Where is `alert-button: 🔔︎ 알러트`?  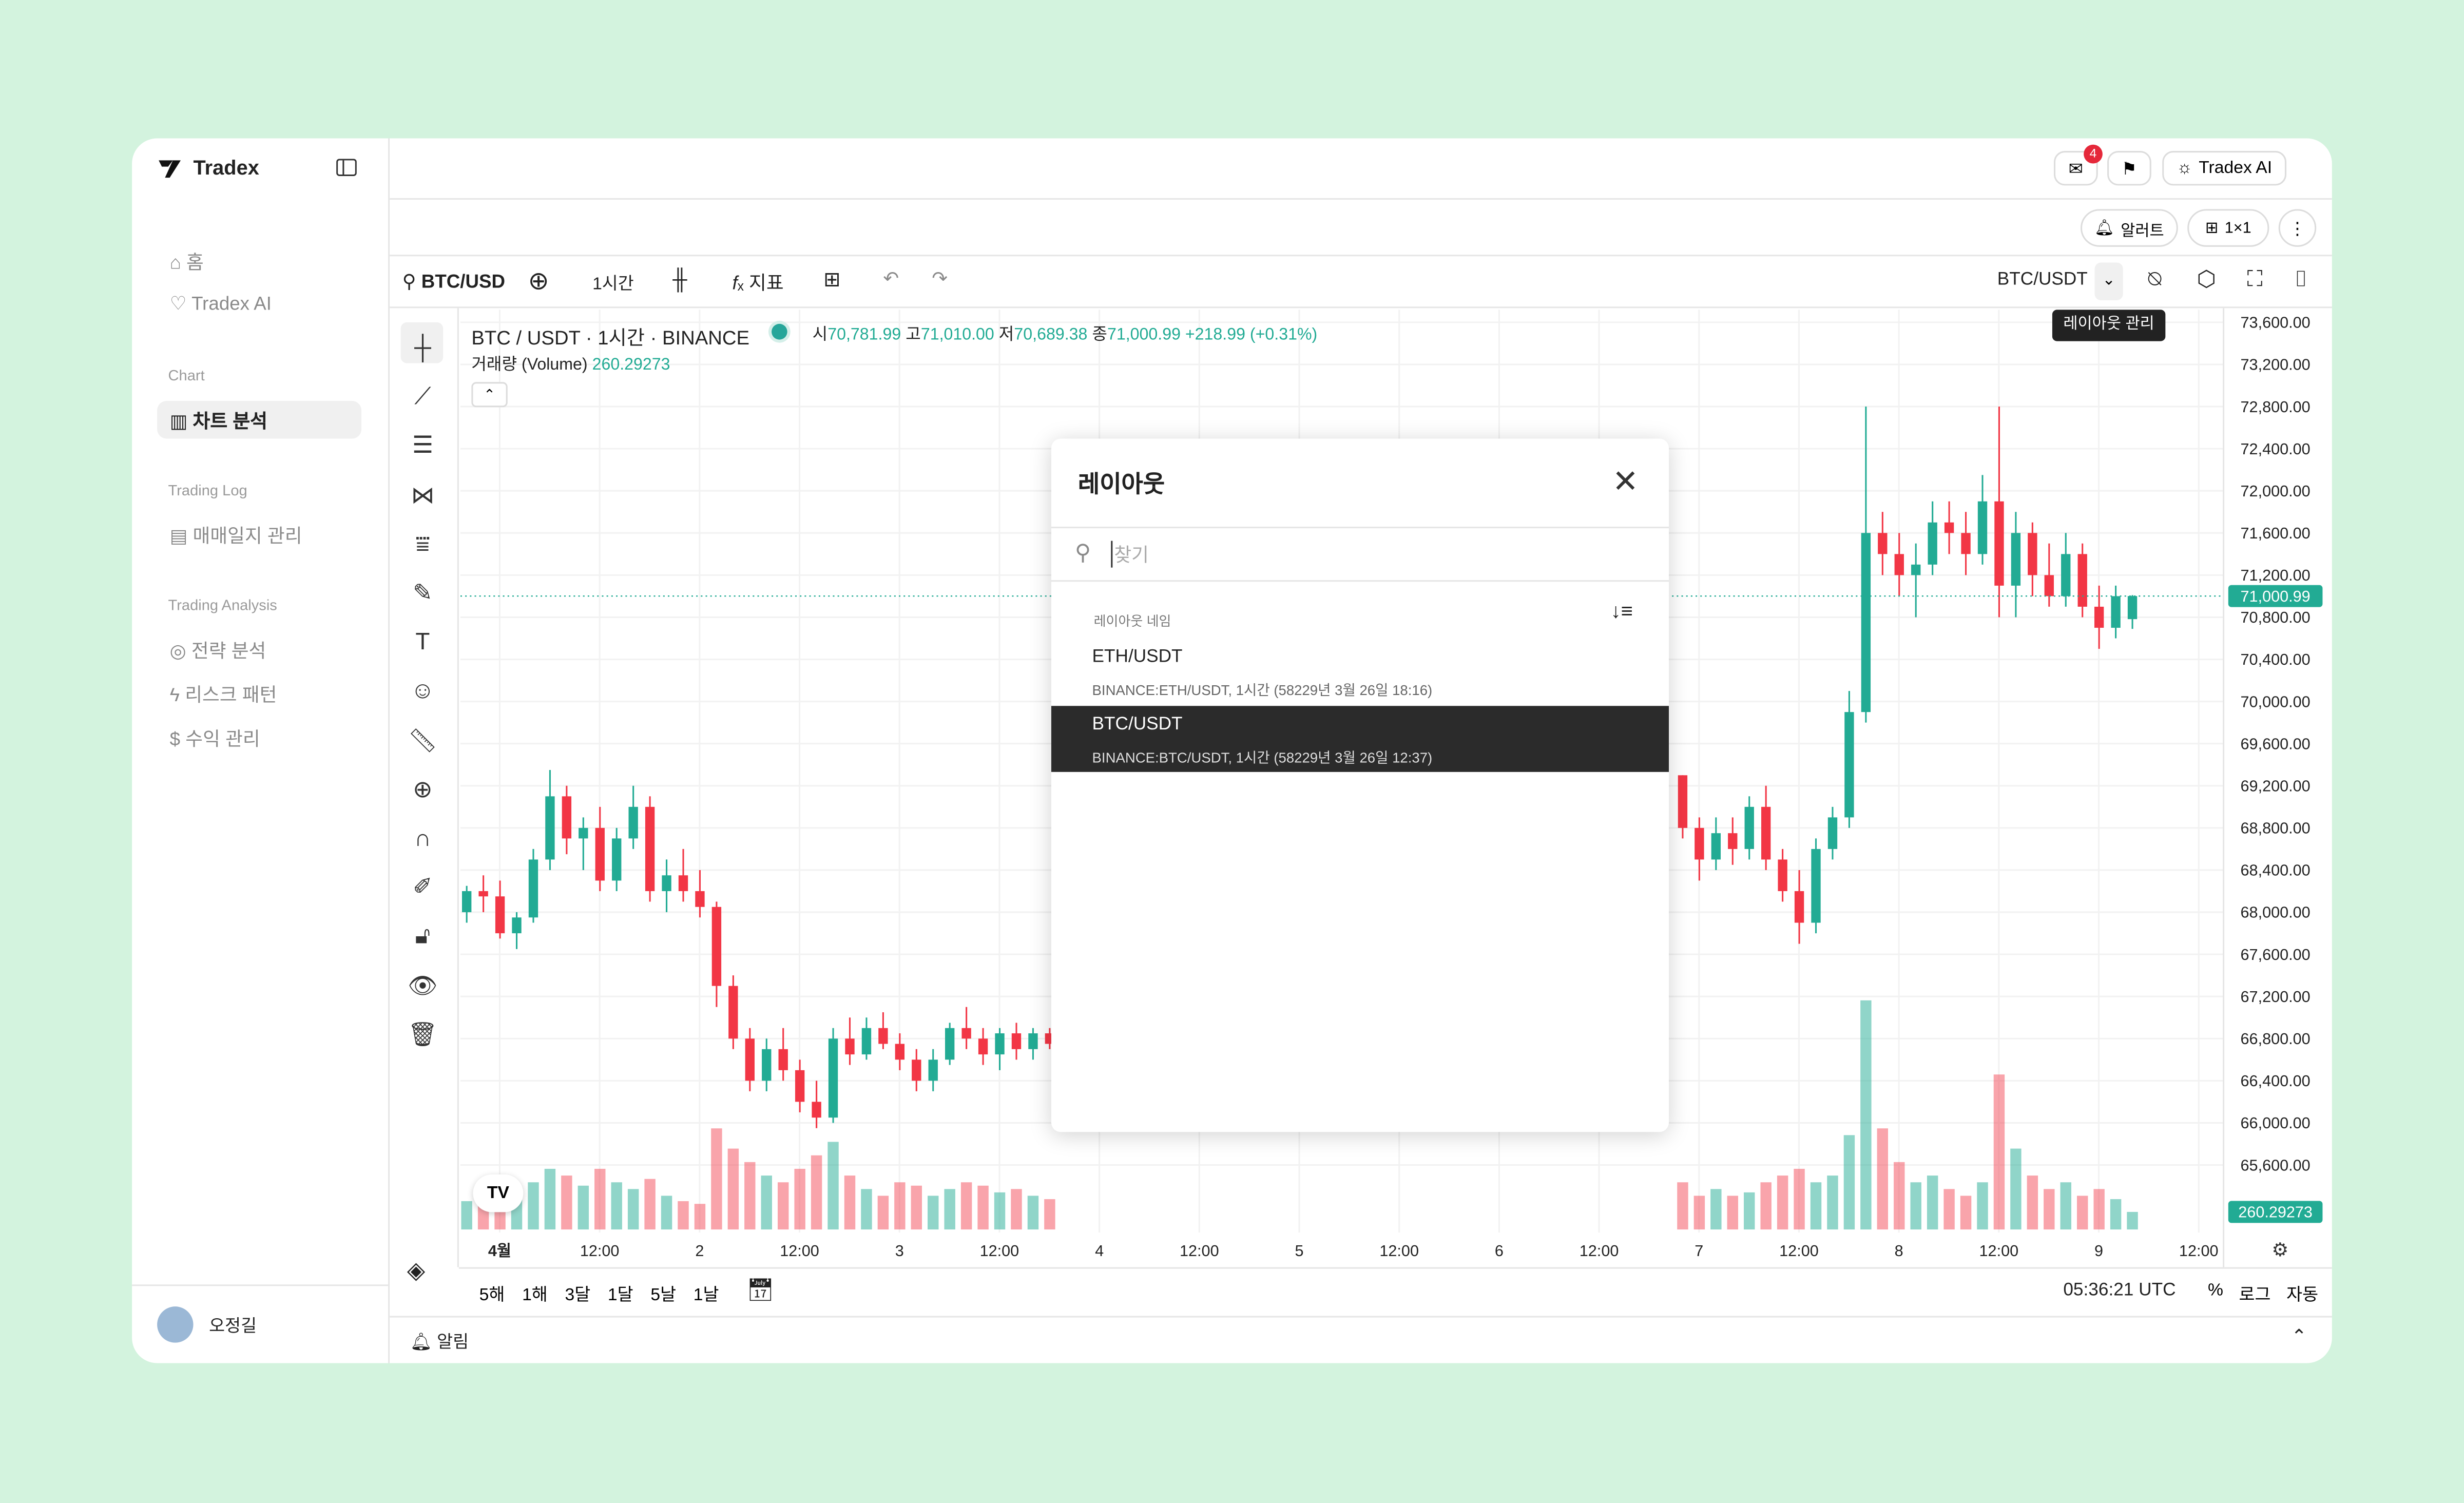
alert-button: 🔔︎ 알러트 is located at coordinates (2129, 228).